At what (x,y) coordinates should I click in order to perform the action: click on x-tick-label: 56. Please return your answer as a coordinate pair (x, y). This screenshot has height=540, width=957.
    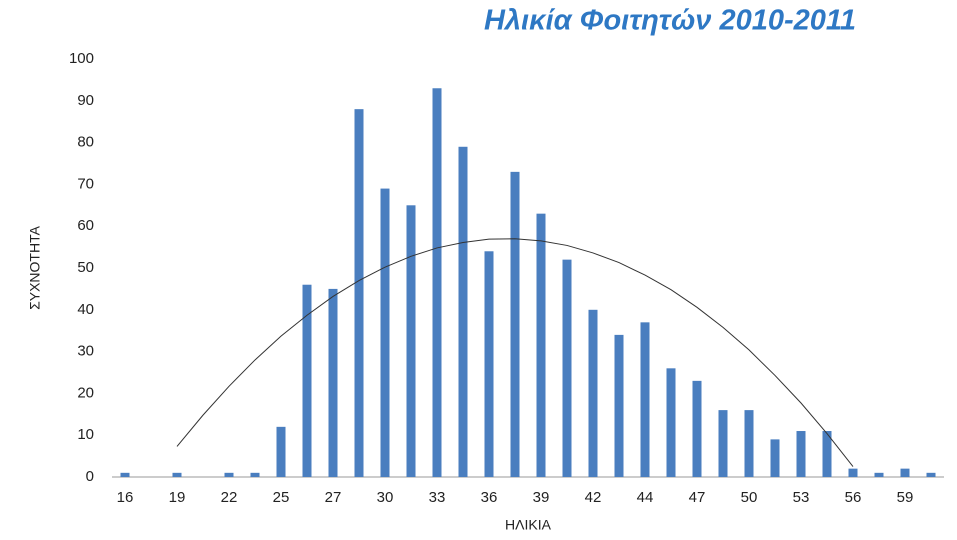
    Looking at the image, I should click on (853, 497).